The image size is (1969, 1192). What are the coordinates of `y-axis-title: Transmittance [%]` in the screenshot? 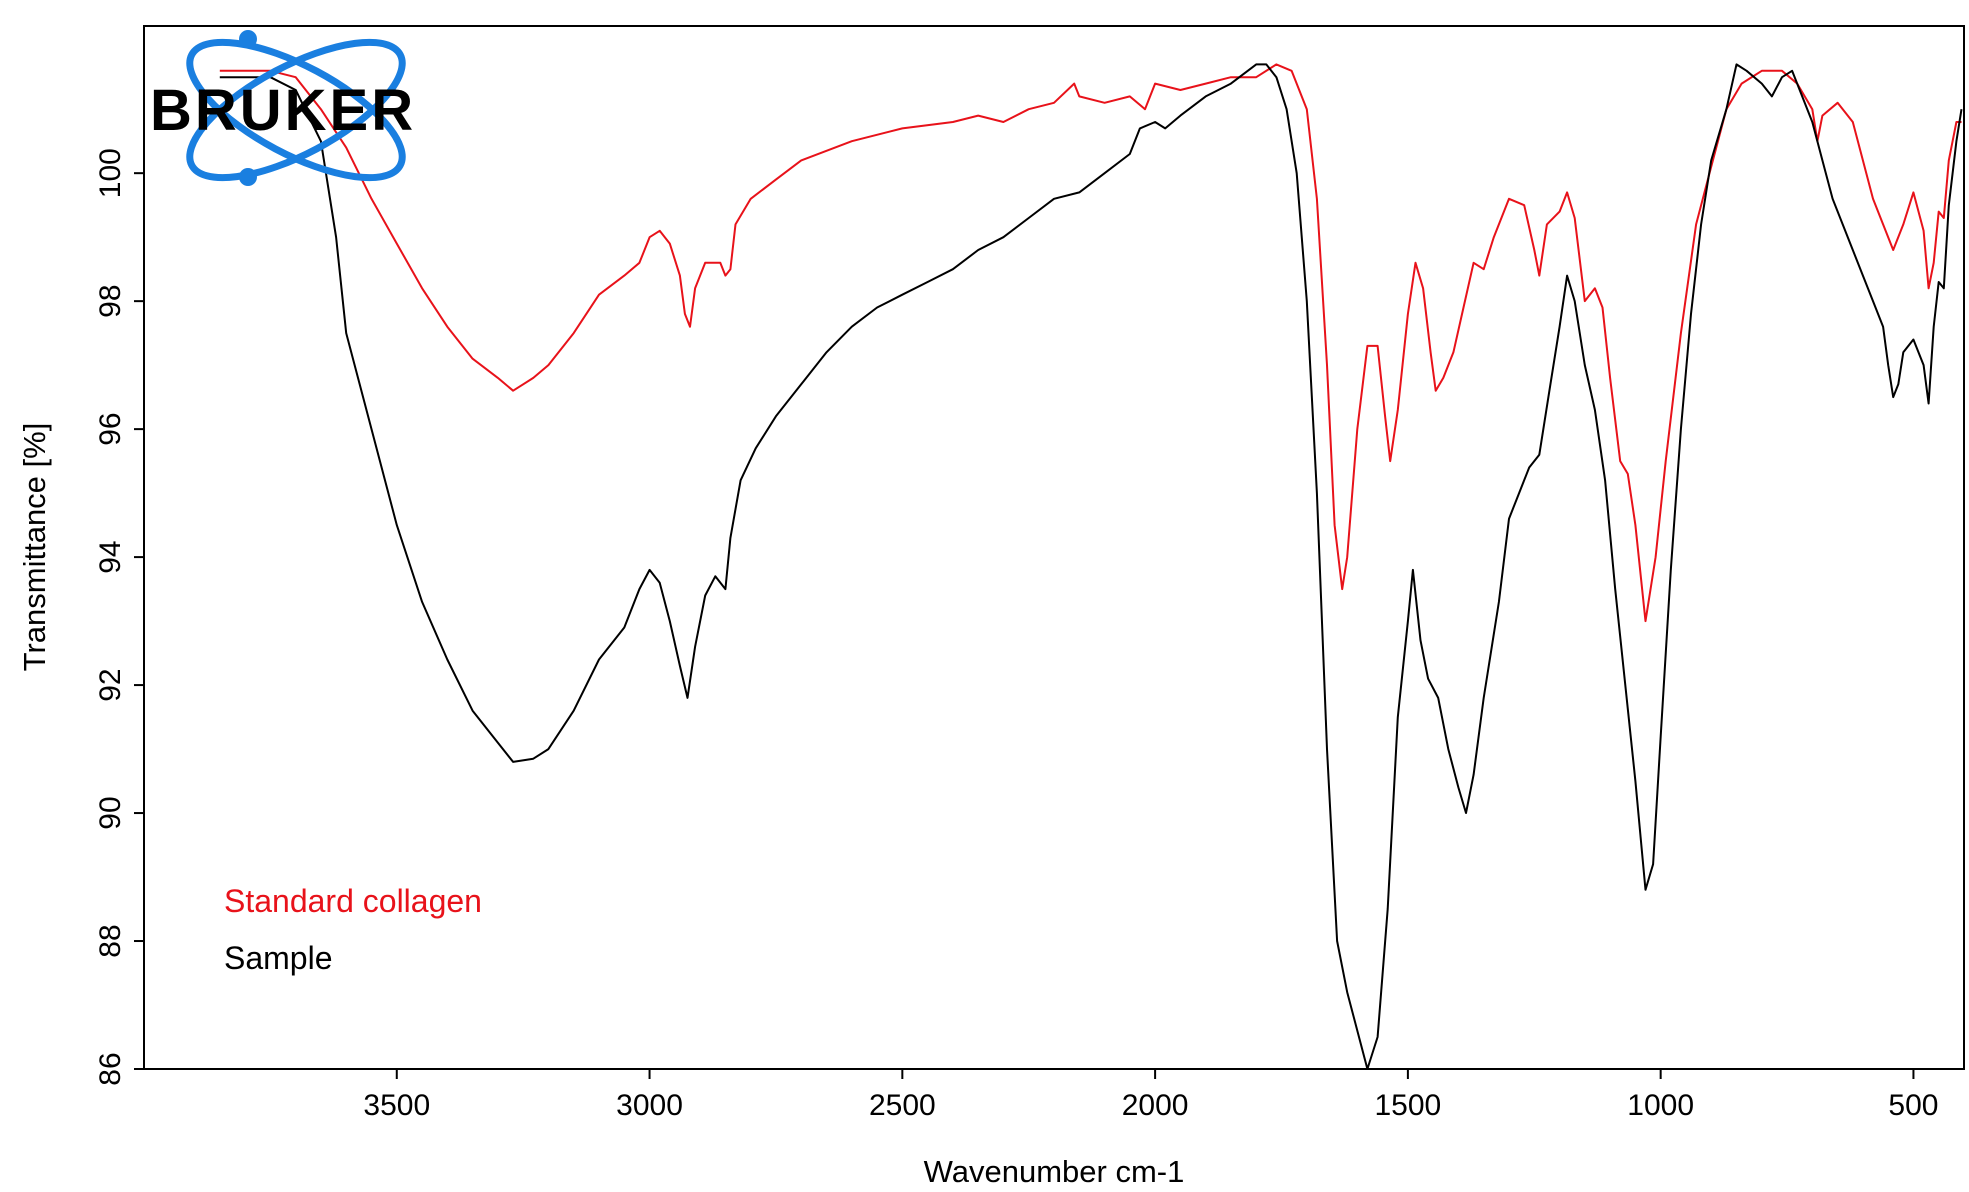 It's located at (34, 547).